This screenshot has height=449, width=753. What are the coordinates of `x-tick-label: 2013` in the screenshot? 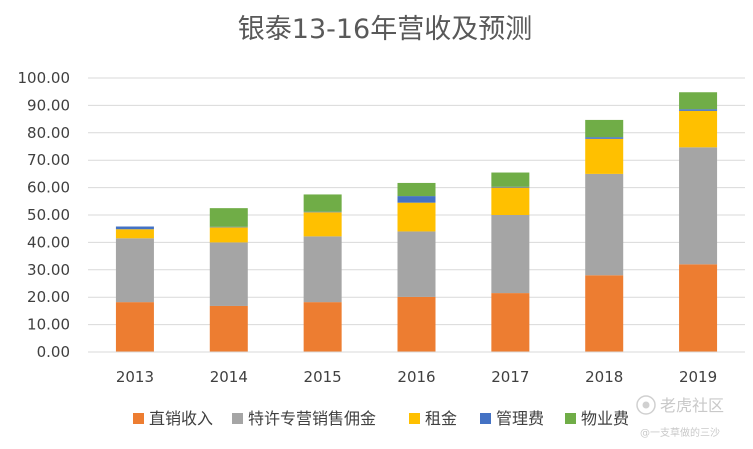 It's located at (135, 377).